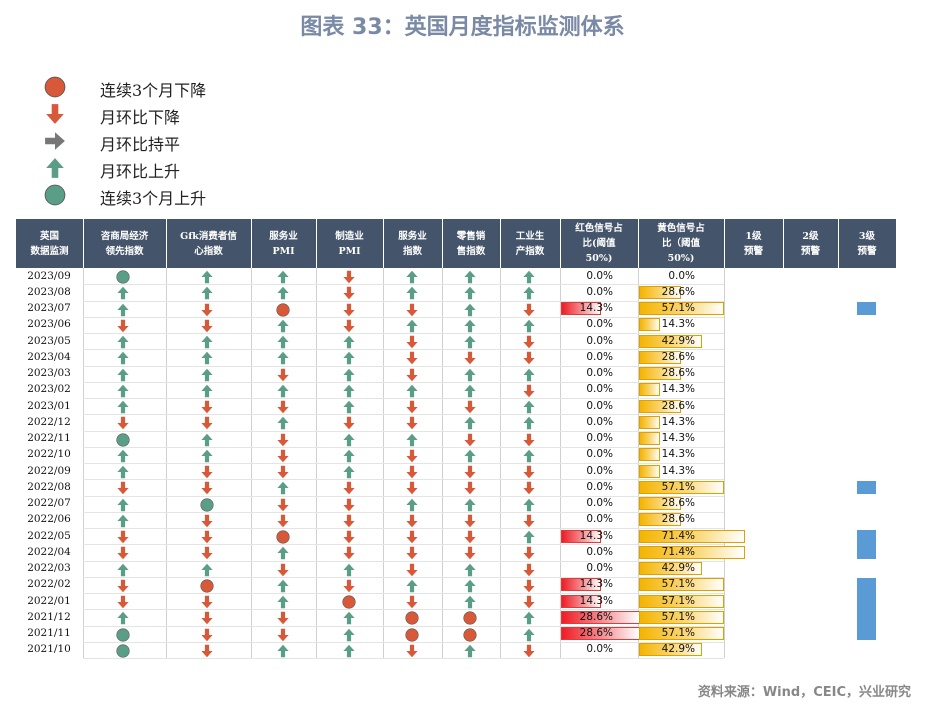 The image size is (925, 704). Describe the element at coordinates (581, 601) in the screenshot. I see `red-signal-bar` at that location.